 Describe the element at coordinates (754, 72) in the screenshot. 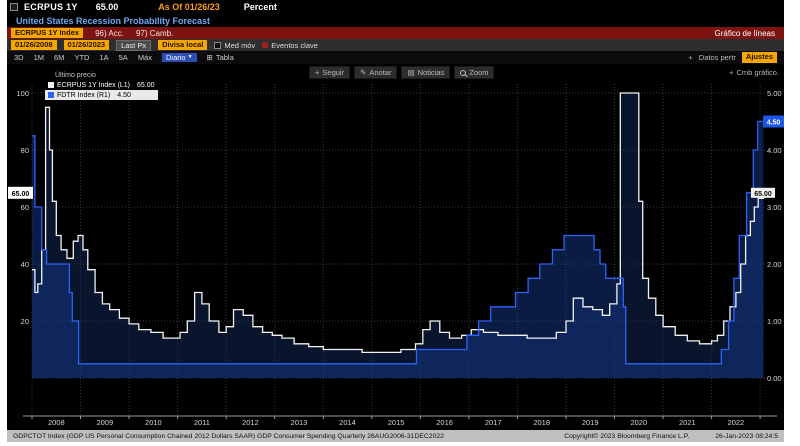

I see `edit-chart-button: + Cmb gráfico.` at that location.